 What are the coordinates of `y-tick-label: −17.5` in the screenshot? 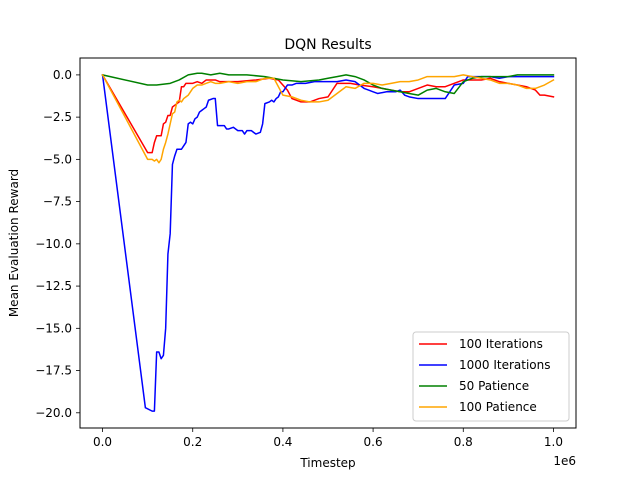 It's located at (53, 371).